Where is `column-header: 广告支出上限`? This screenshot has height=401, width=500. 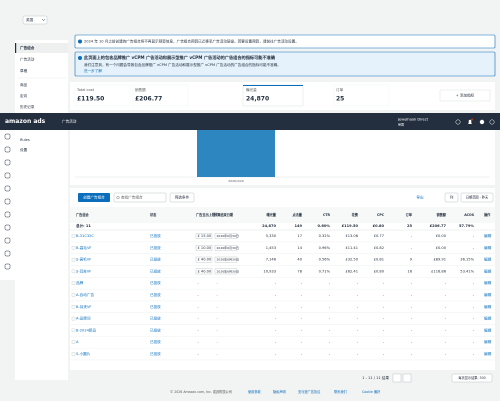
column-header: 广告支出上限 is located at coordinates (206, 214).